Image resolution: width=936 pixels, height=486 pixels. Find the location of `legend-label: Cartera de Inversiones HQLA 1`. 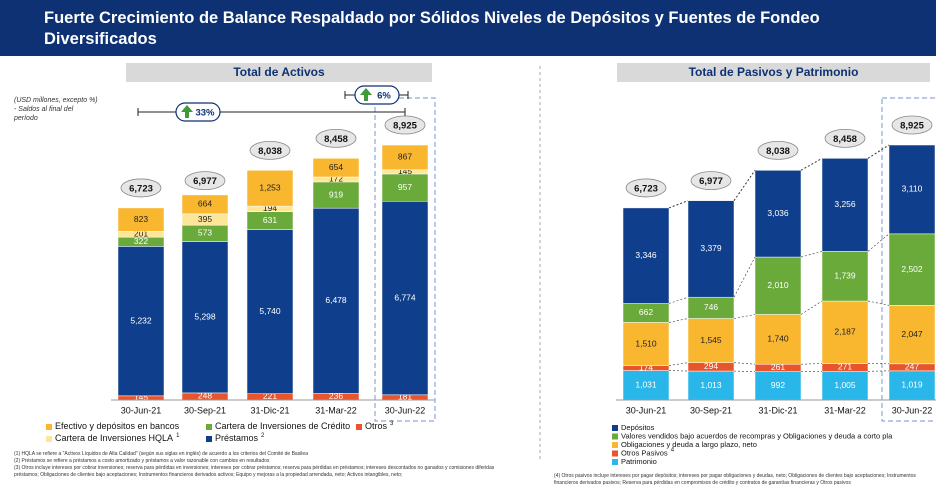

legend-label: Cartera de Inversiones HQLA 1 is located at coordinates (117, 438).